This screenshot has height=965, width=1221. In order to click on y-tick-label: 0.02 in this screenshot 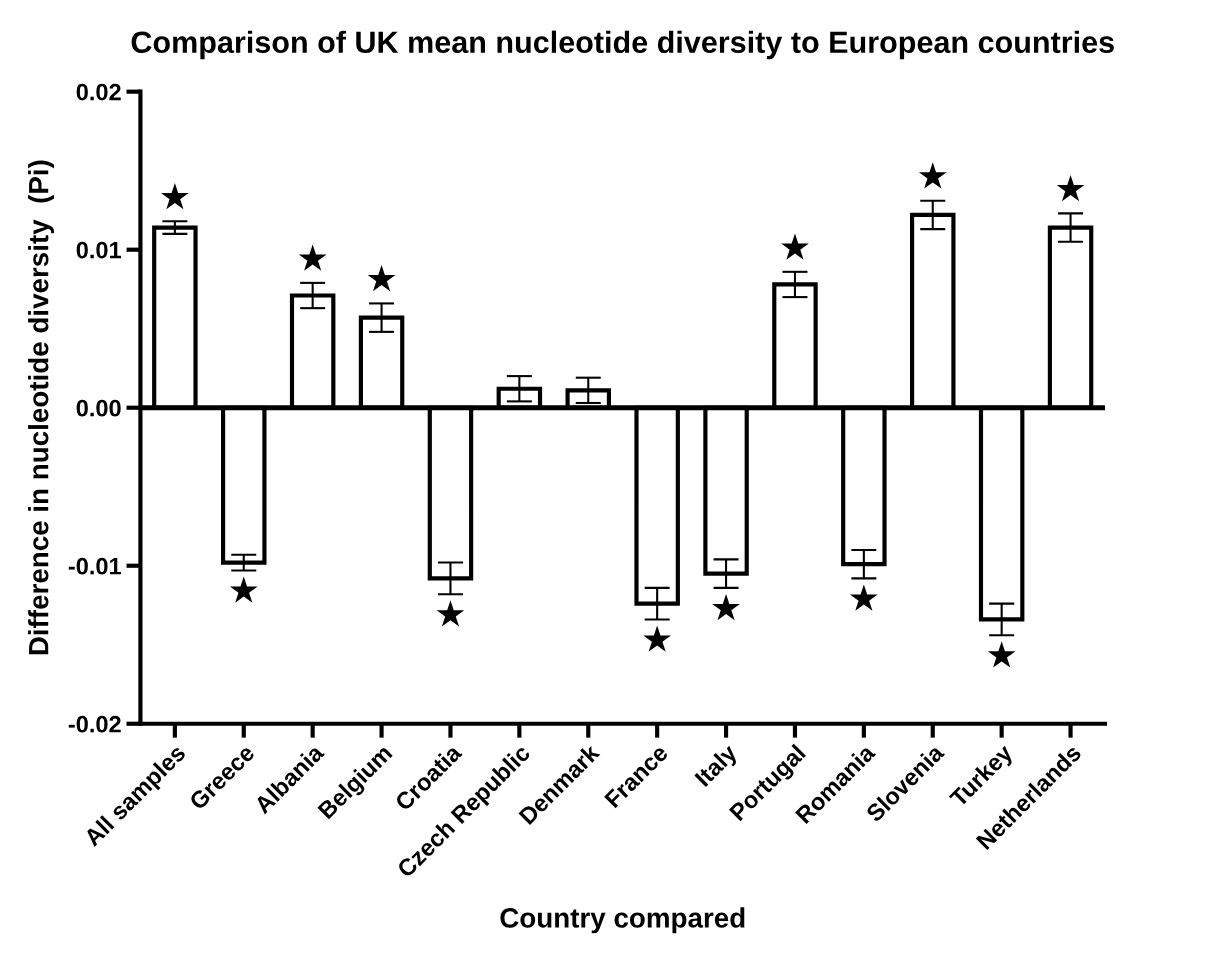, I will do `click(98, 92)`.